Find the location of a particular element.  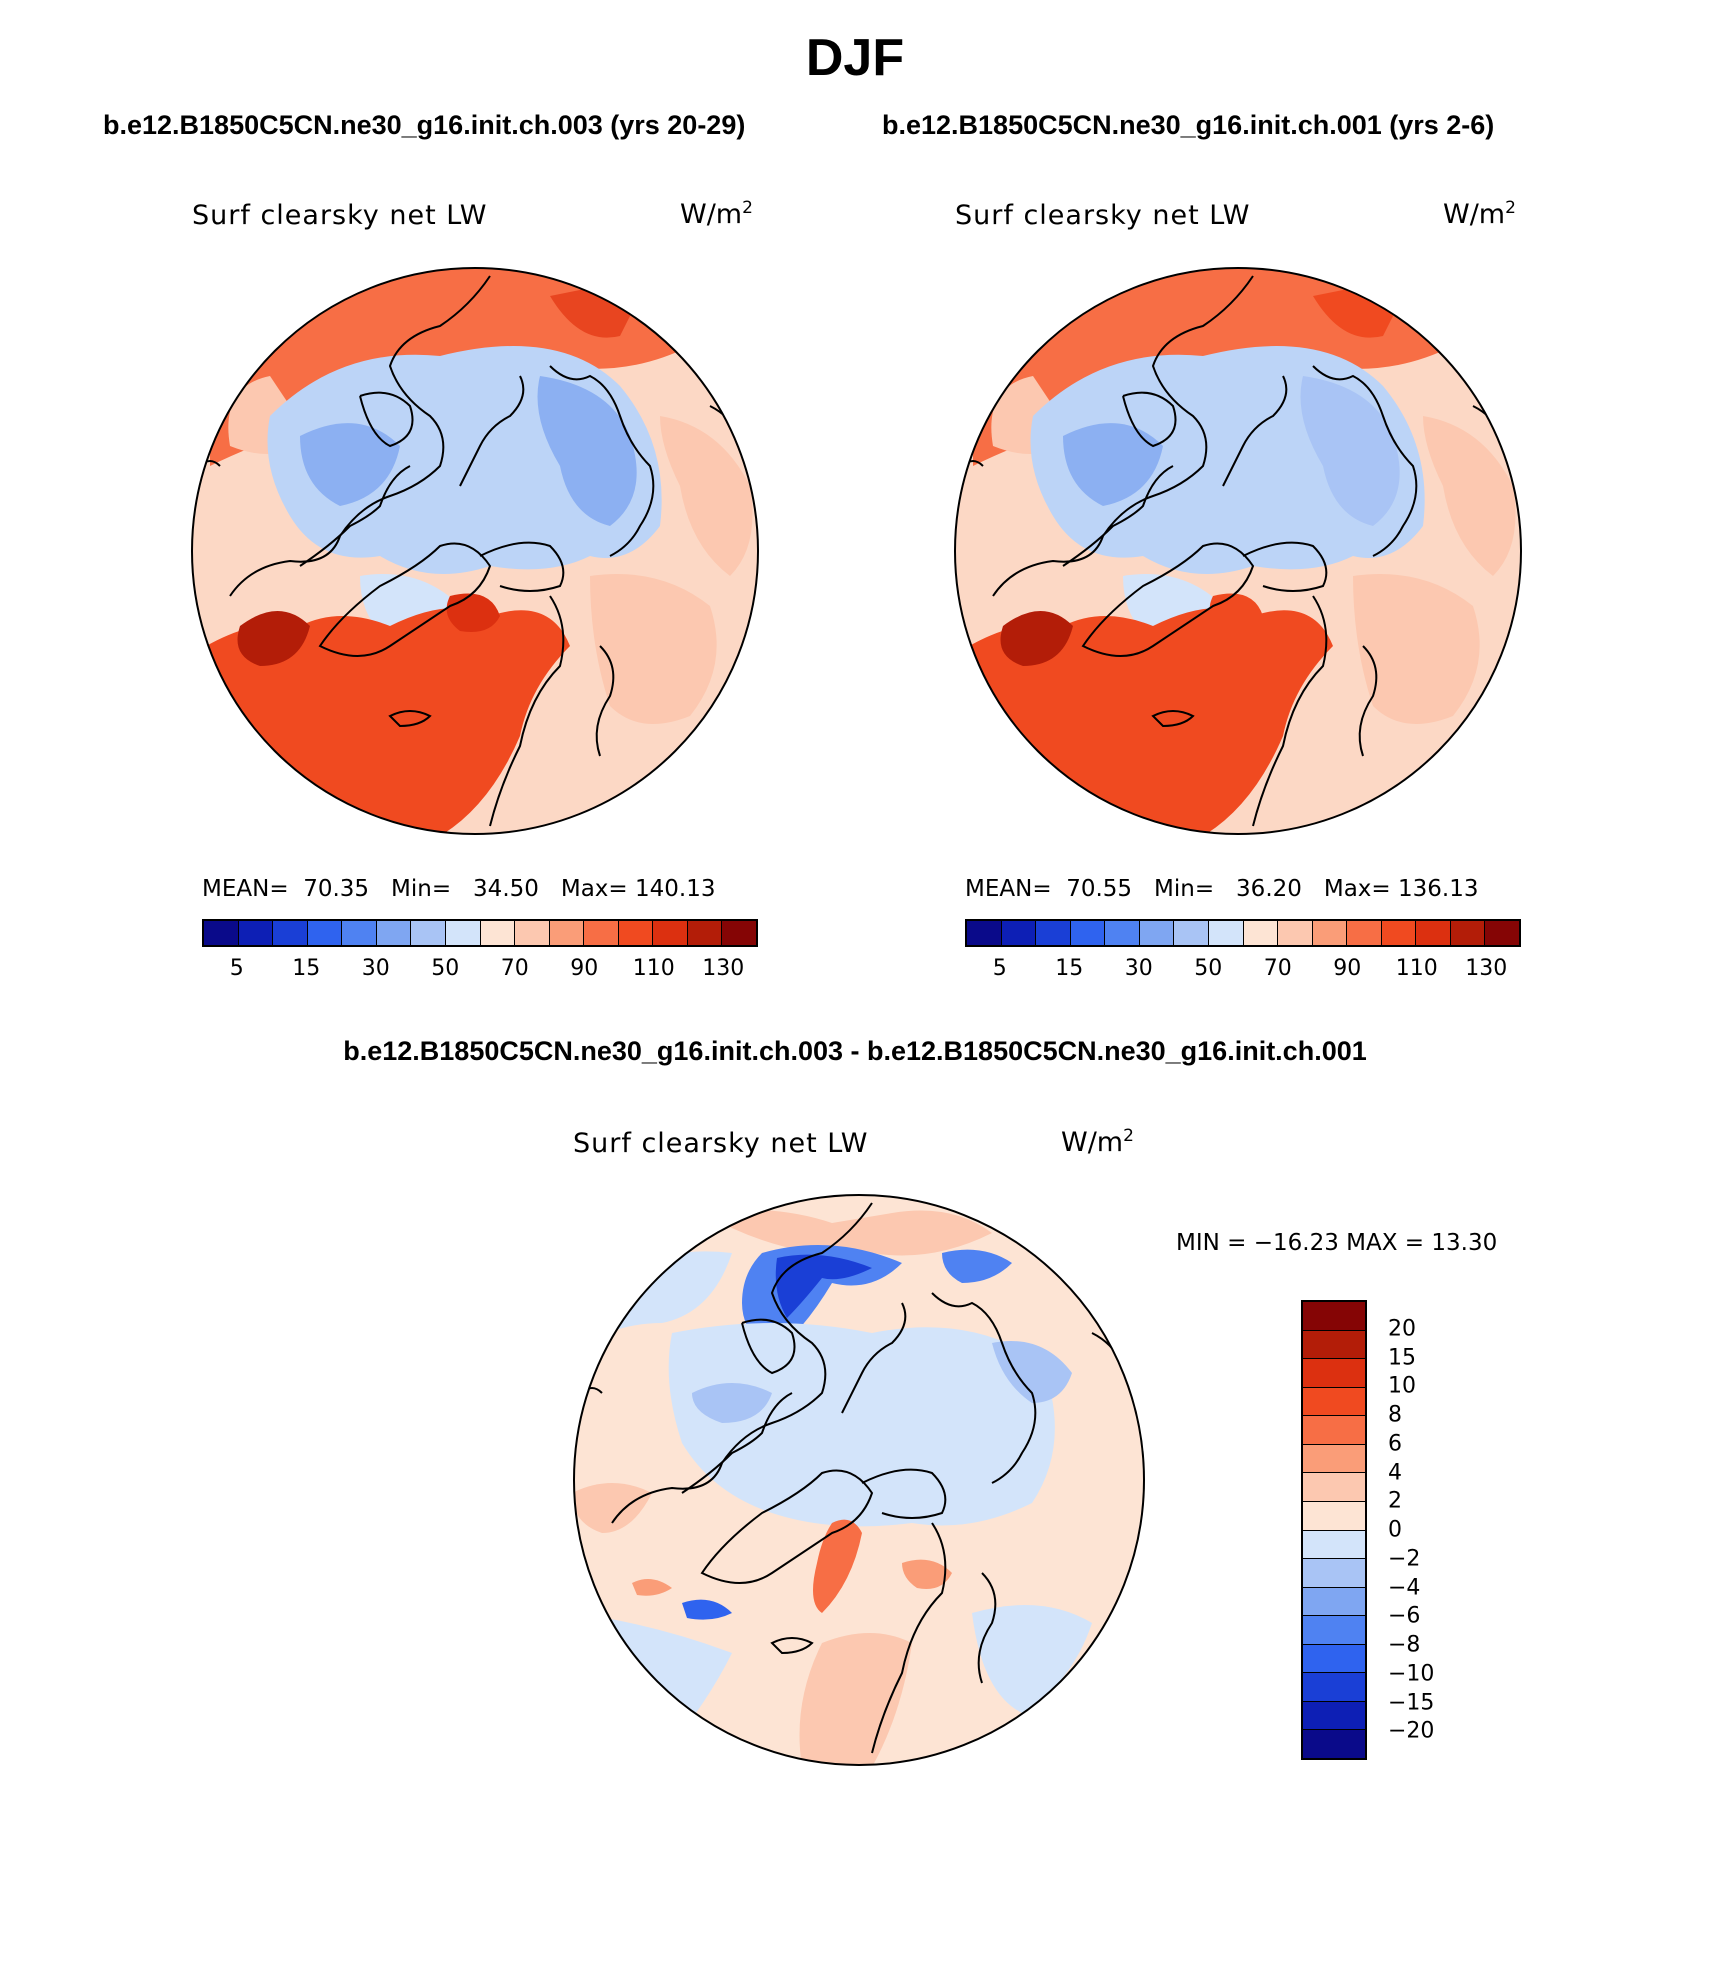

canadian-cold-core is located at coordinates (1350, 451).